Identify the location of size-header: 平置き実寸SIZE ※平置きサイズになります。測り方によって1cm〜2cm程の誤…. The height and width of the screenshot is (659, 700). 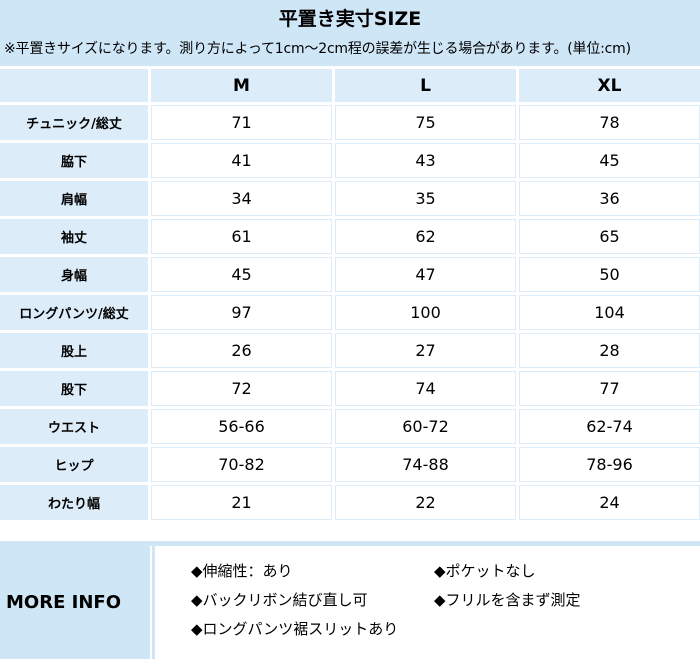
(350, 33).